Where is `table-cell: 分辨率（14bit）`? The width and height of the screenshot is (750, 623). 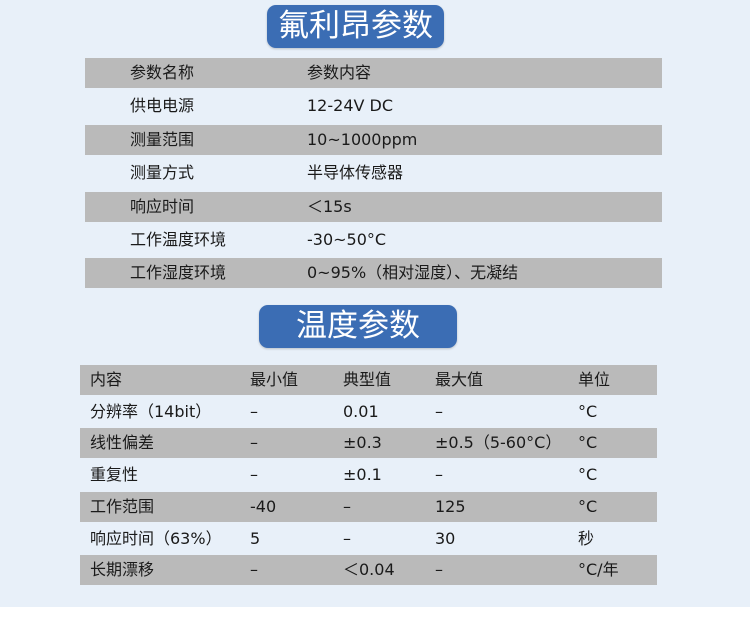
table-cell: 分辨率（14bit） is located at coordinates (151, 411).